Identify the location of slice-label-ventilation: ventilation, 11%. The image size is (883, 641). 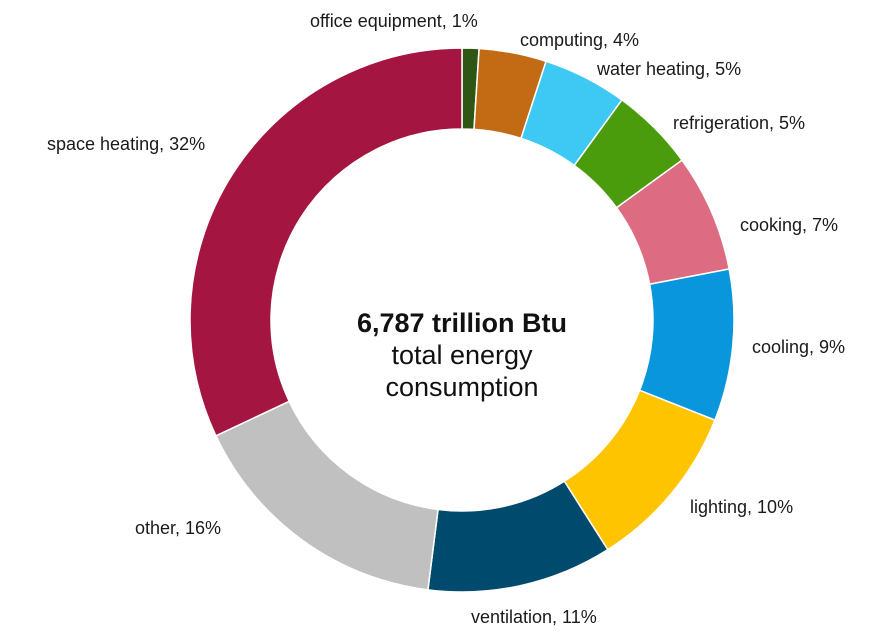
(534, 617).